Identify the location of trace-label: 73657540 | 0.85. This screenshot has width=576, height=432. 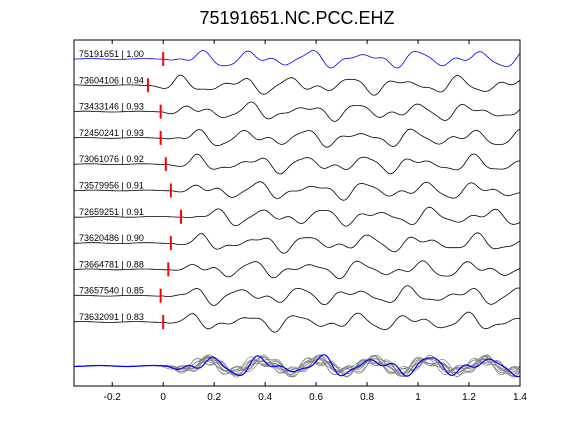
(111, 291).